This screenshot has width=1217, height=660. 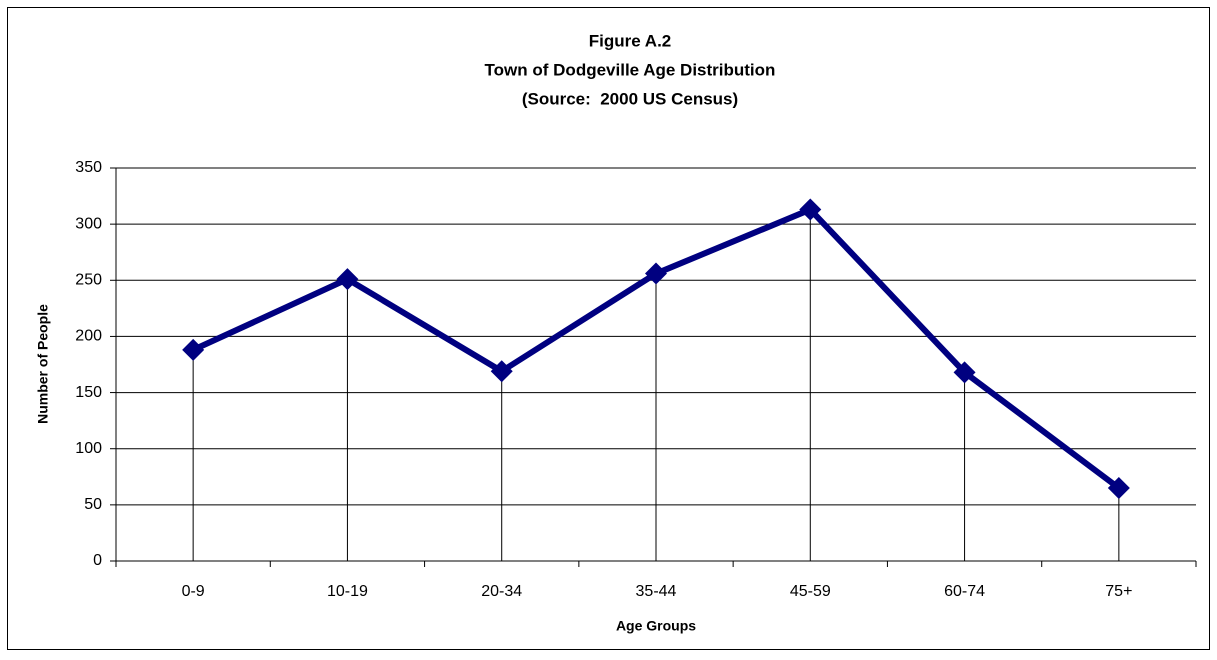 What do you see at coordinates (93, 504) in the screenshot?
I see `y-tick-label: 50` at bounding box center [93, 504].